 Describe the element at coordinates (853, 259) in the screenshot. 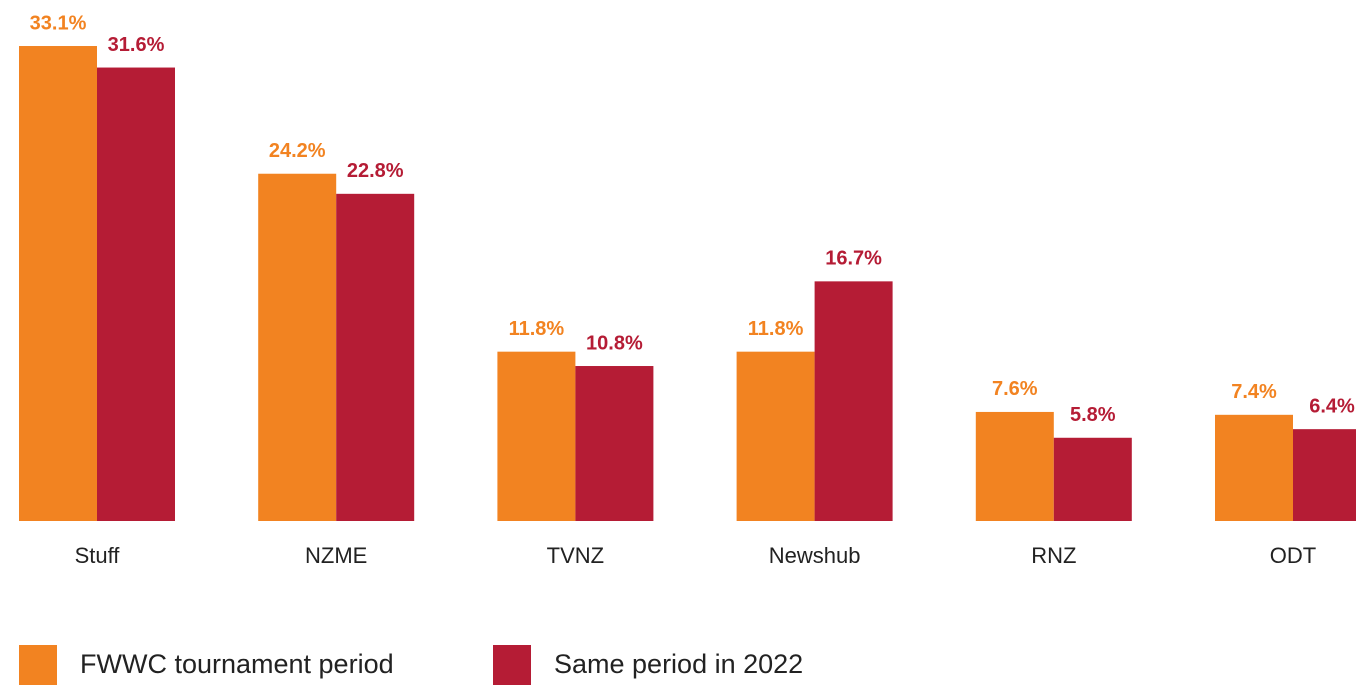

I see `value-label: 16.7%` at that location.